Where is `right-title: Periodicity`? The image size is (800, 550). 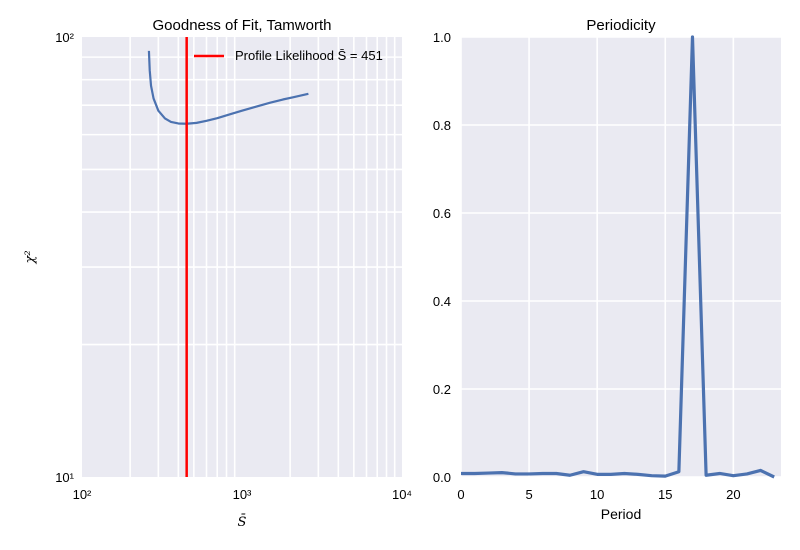
right-title: Periodicity is located at coordinates (621, 25).